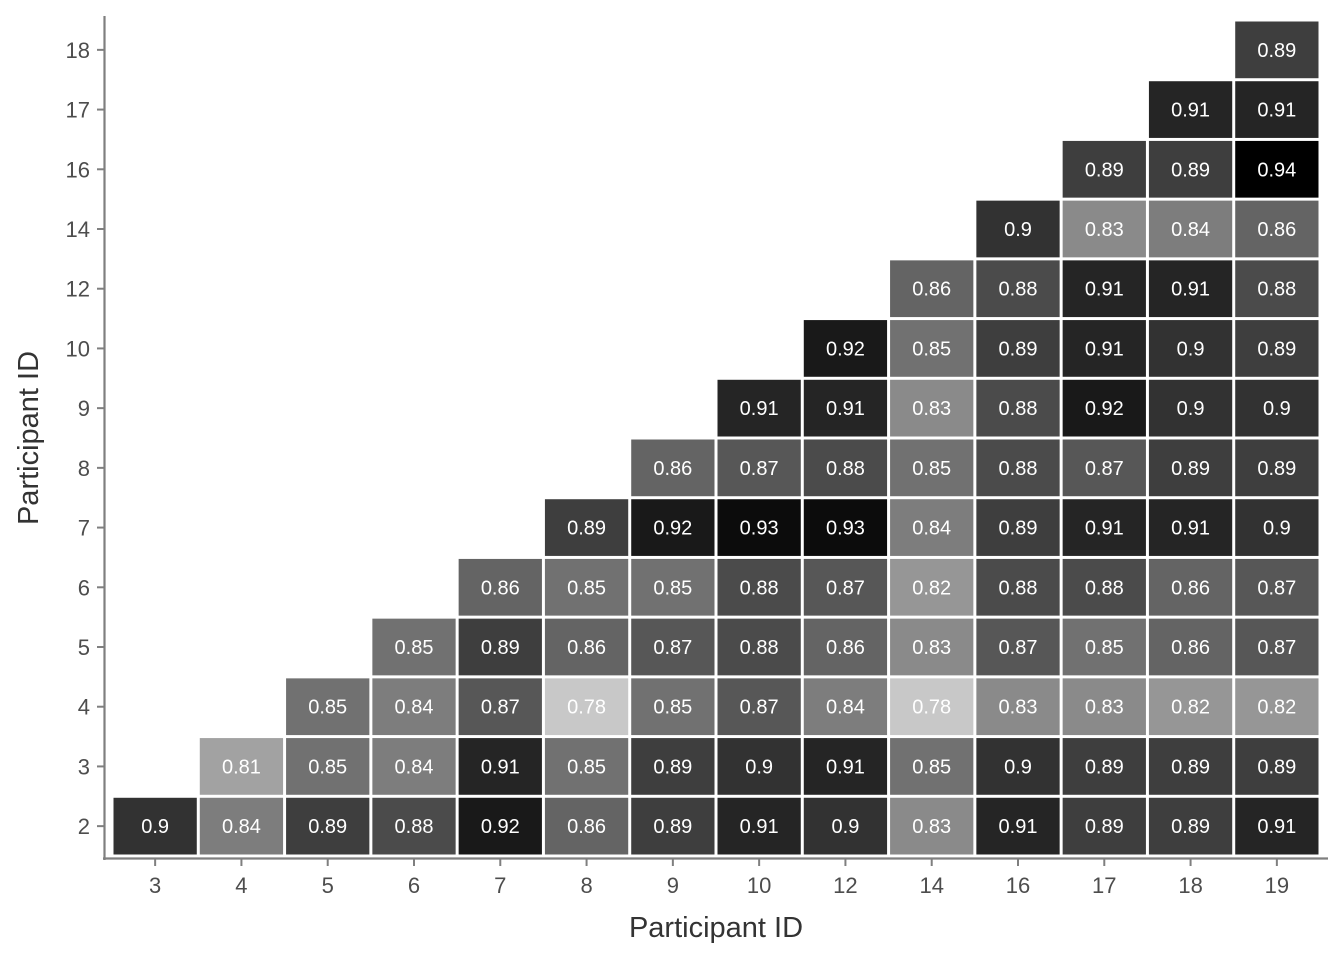 This screenshot has width=1344, height=965. What do you see at coordinates (1104, 885) in the screenshot?
I see `x-tick-label: 17` at bounding box center [1104, 885].